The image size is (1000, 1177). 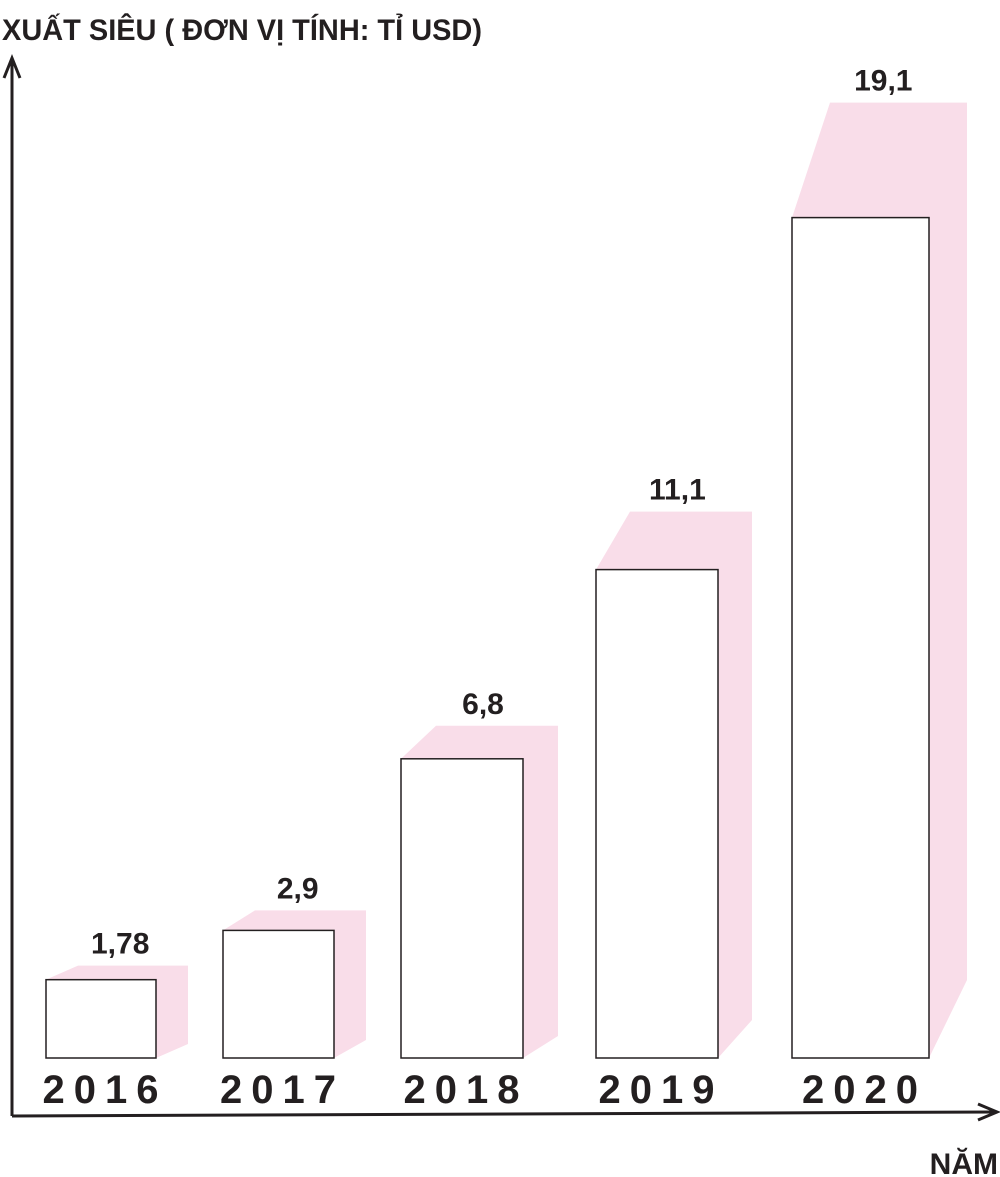 I want to click on y-axis-arrow, so click(x=12, y=66).